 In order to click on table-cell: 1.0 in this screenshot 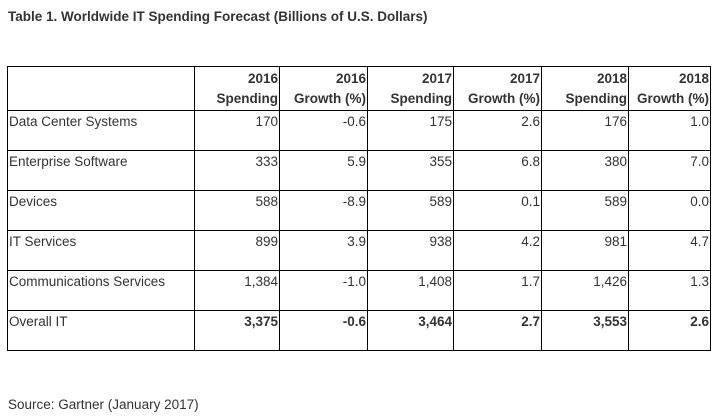, I will do `click(669, 130)`.